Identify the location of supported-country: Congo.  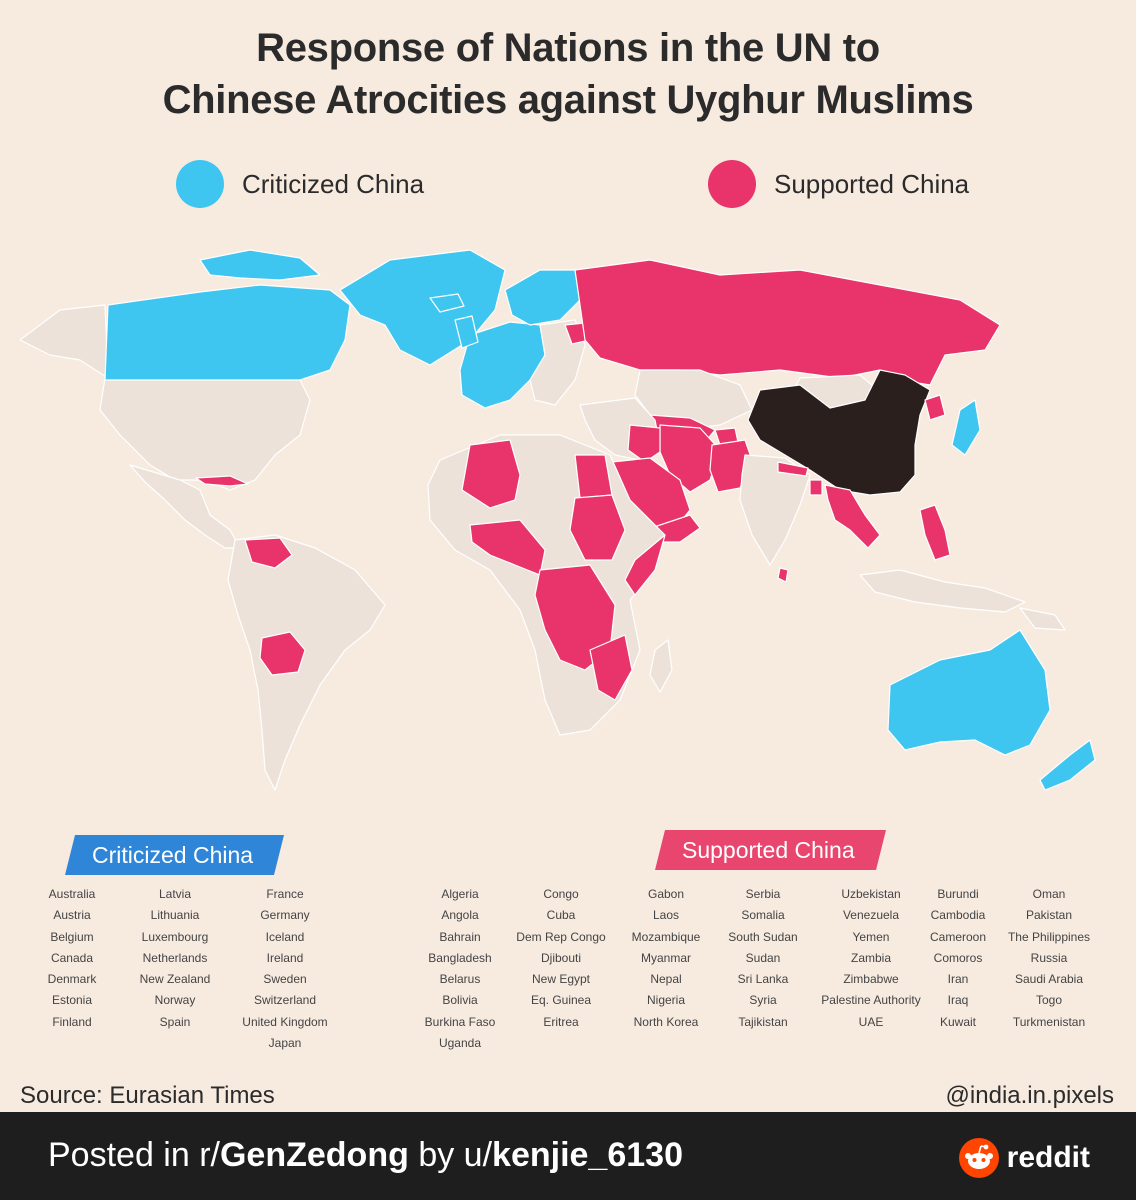
(561, 894).